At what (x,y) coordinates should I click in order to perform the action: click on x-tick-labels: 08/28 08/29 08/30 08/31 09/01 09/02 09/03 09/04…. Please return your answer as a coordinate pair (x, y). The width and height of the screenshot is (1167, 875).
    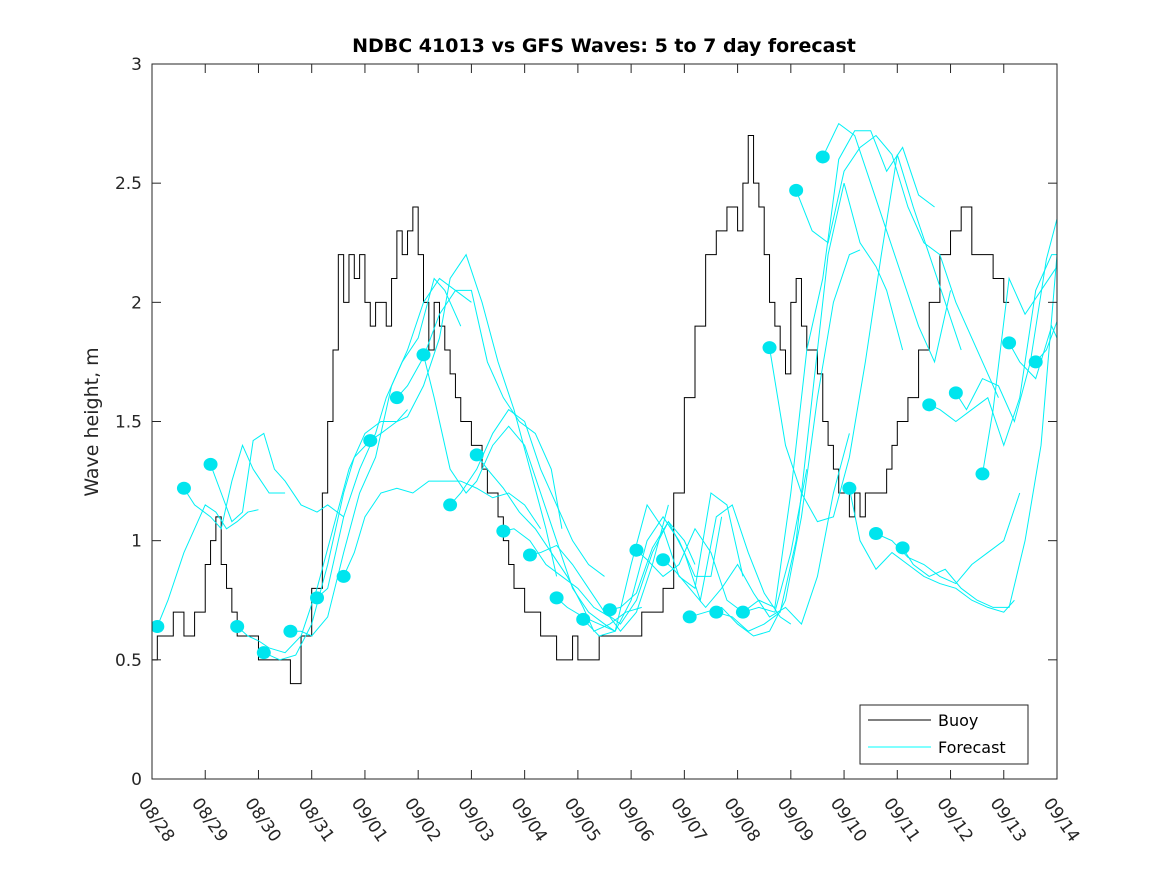
    Looking at the image, I should click on (608, 820).